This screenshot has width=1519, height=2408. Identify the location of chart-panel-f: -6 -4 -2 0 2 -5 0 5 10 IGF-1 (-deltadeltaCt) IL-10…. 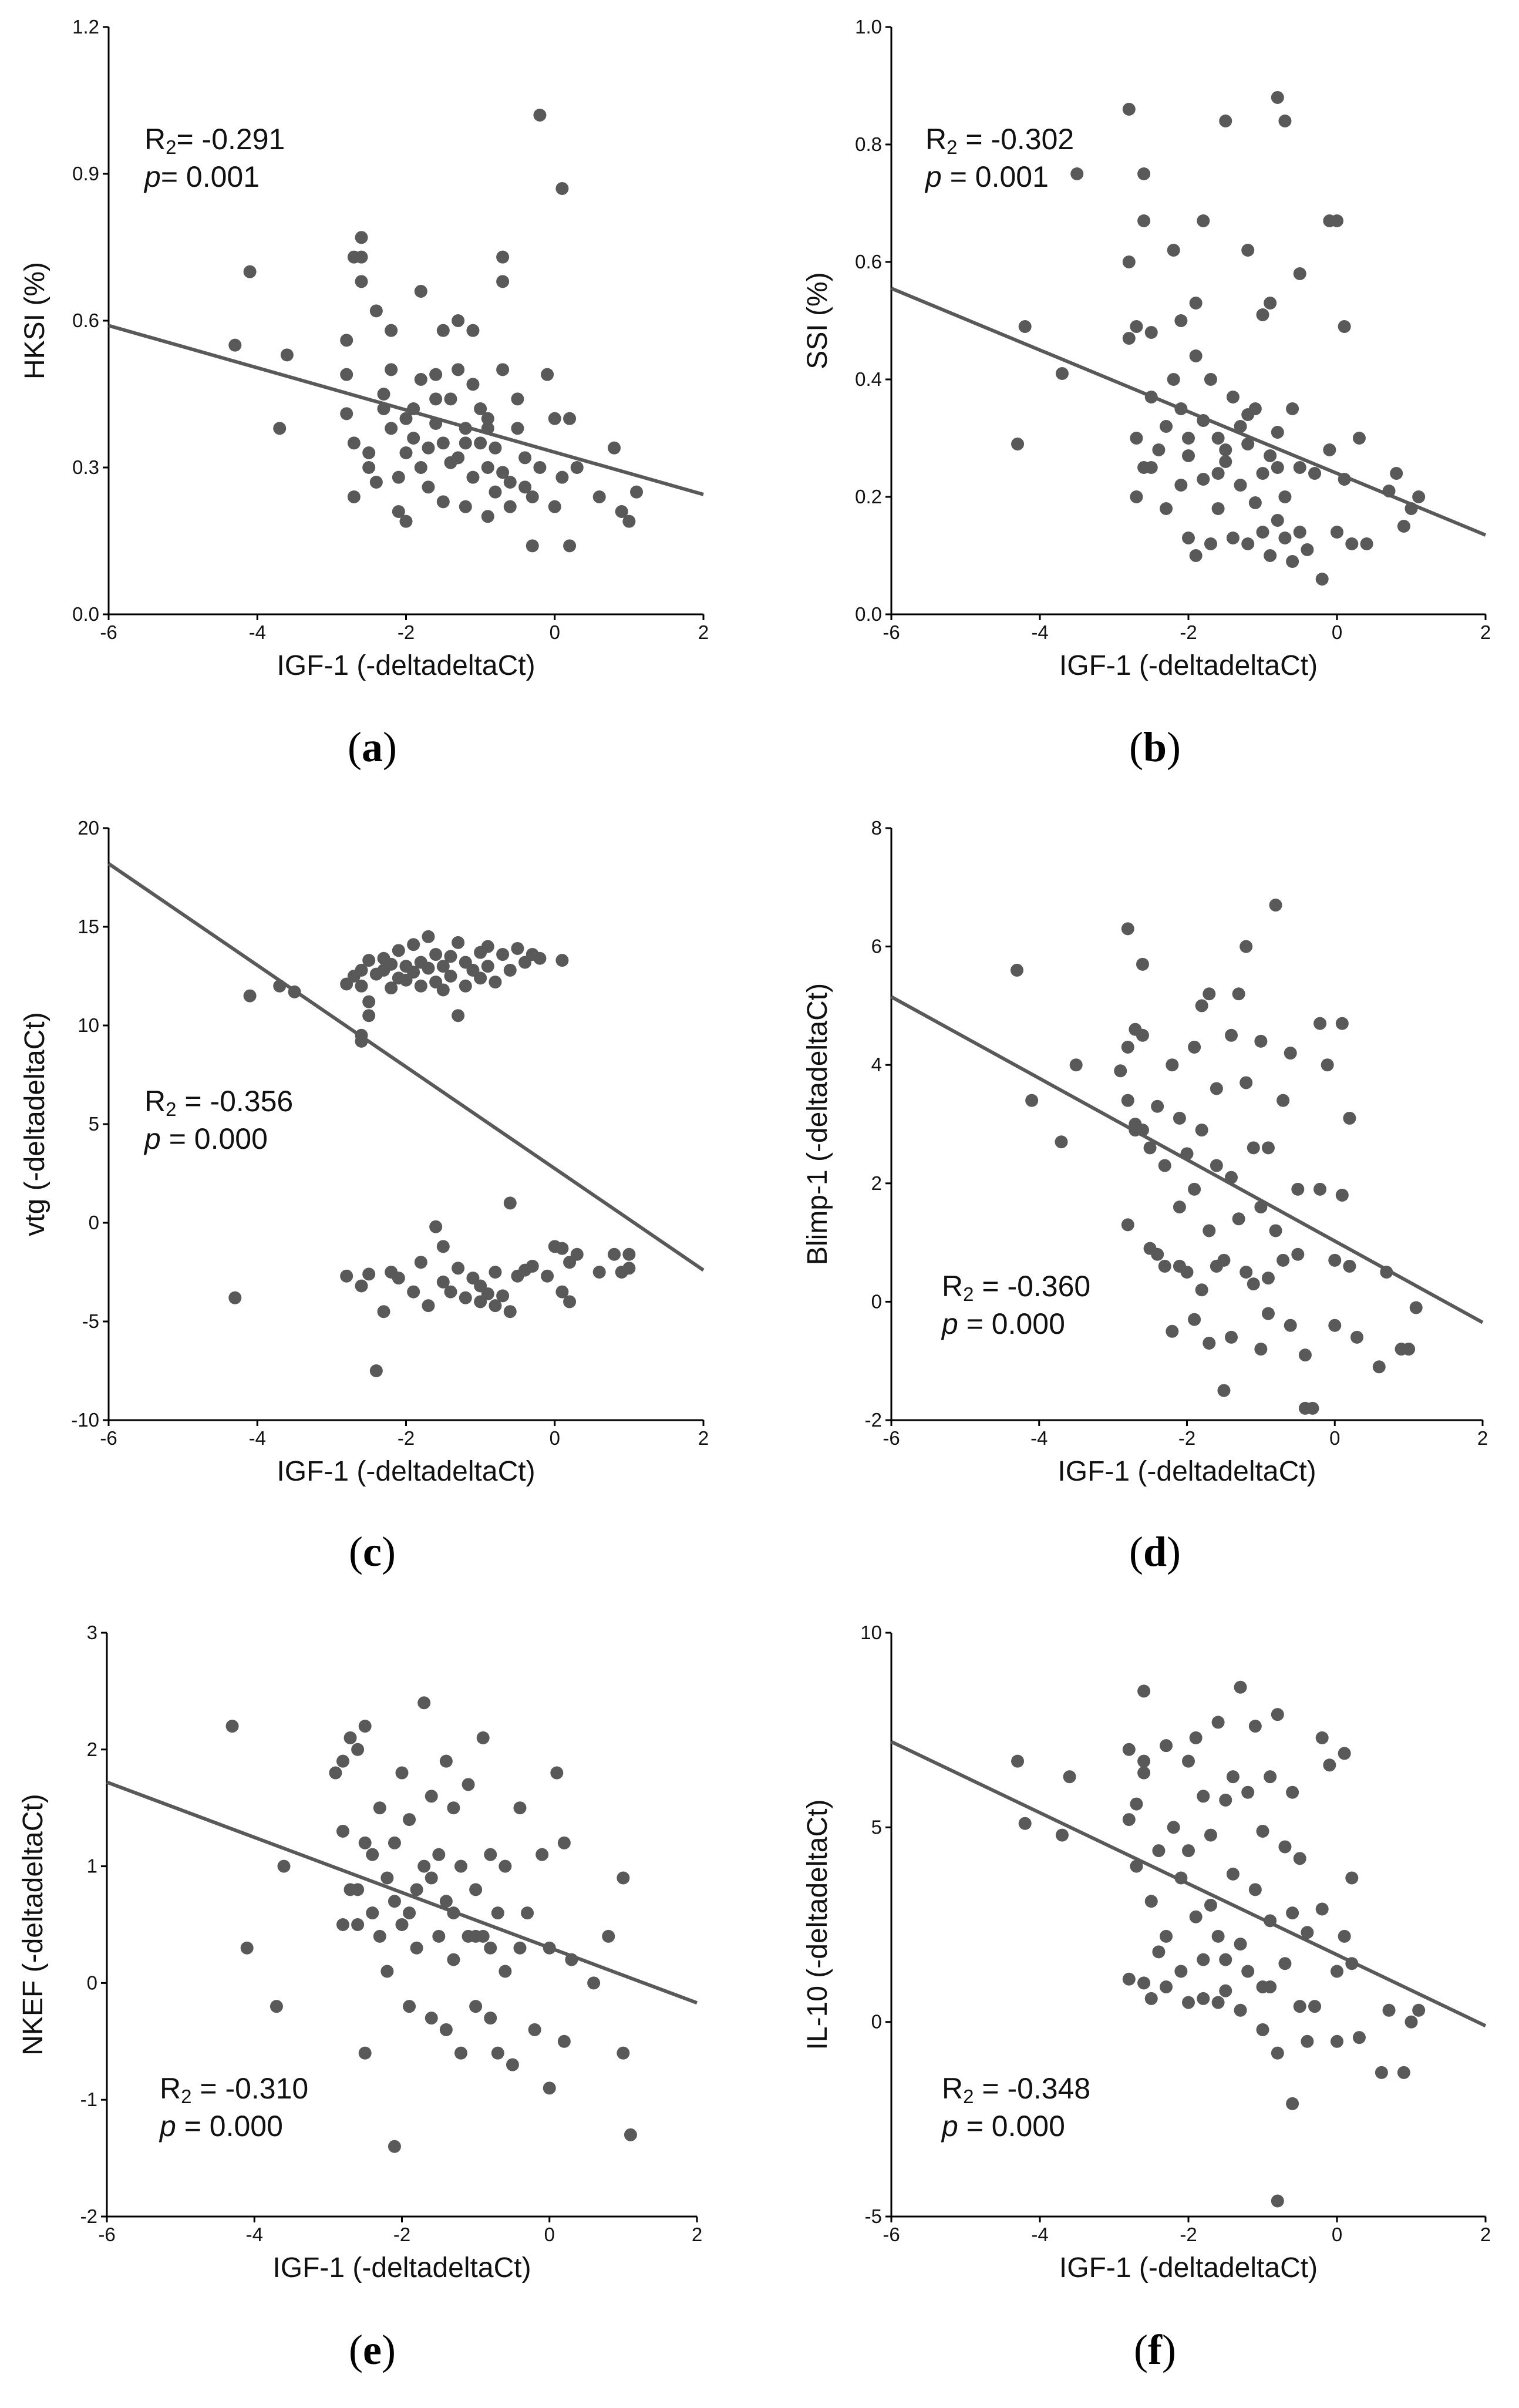
(1147, 1997).